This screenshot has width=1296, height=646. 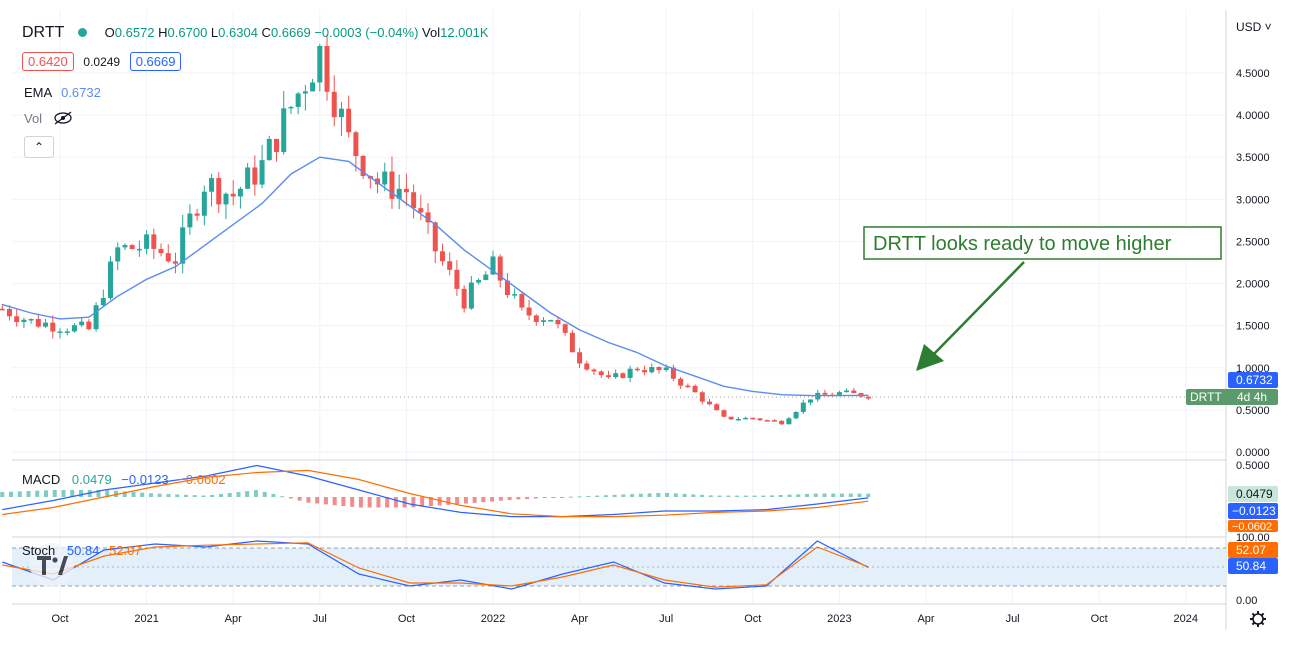 I want to click on callout-box, so click(x=1042, y=243).